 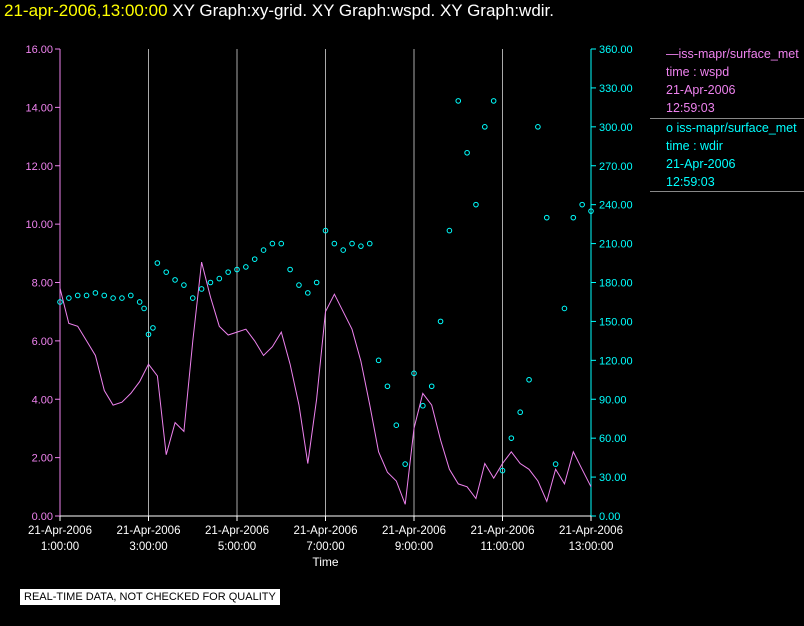 I want to click on y-left-tick-label: 6.00, so click(x=42, y=342).